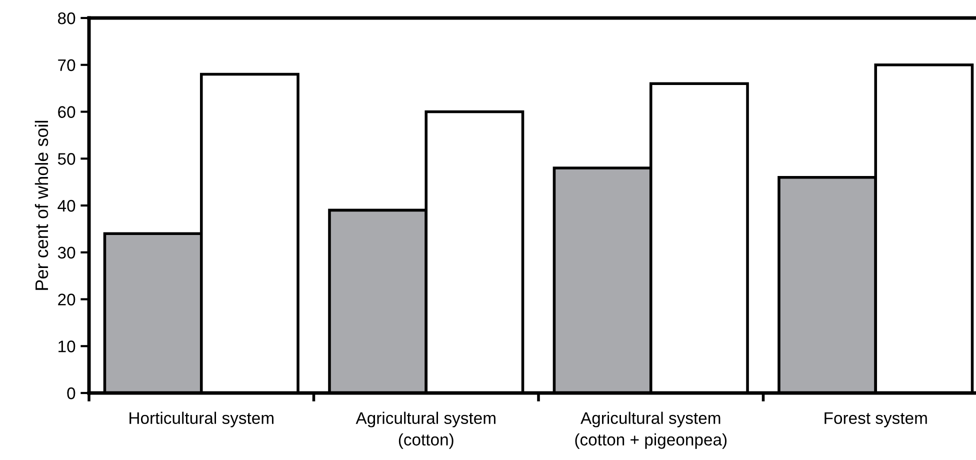  Describe the element at coordinates (67, 346) in the screenshot. I see `y-tick-label: 10` at that location.